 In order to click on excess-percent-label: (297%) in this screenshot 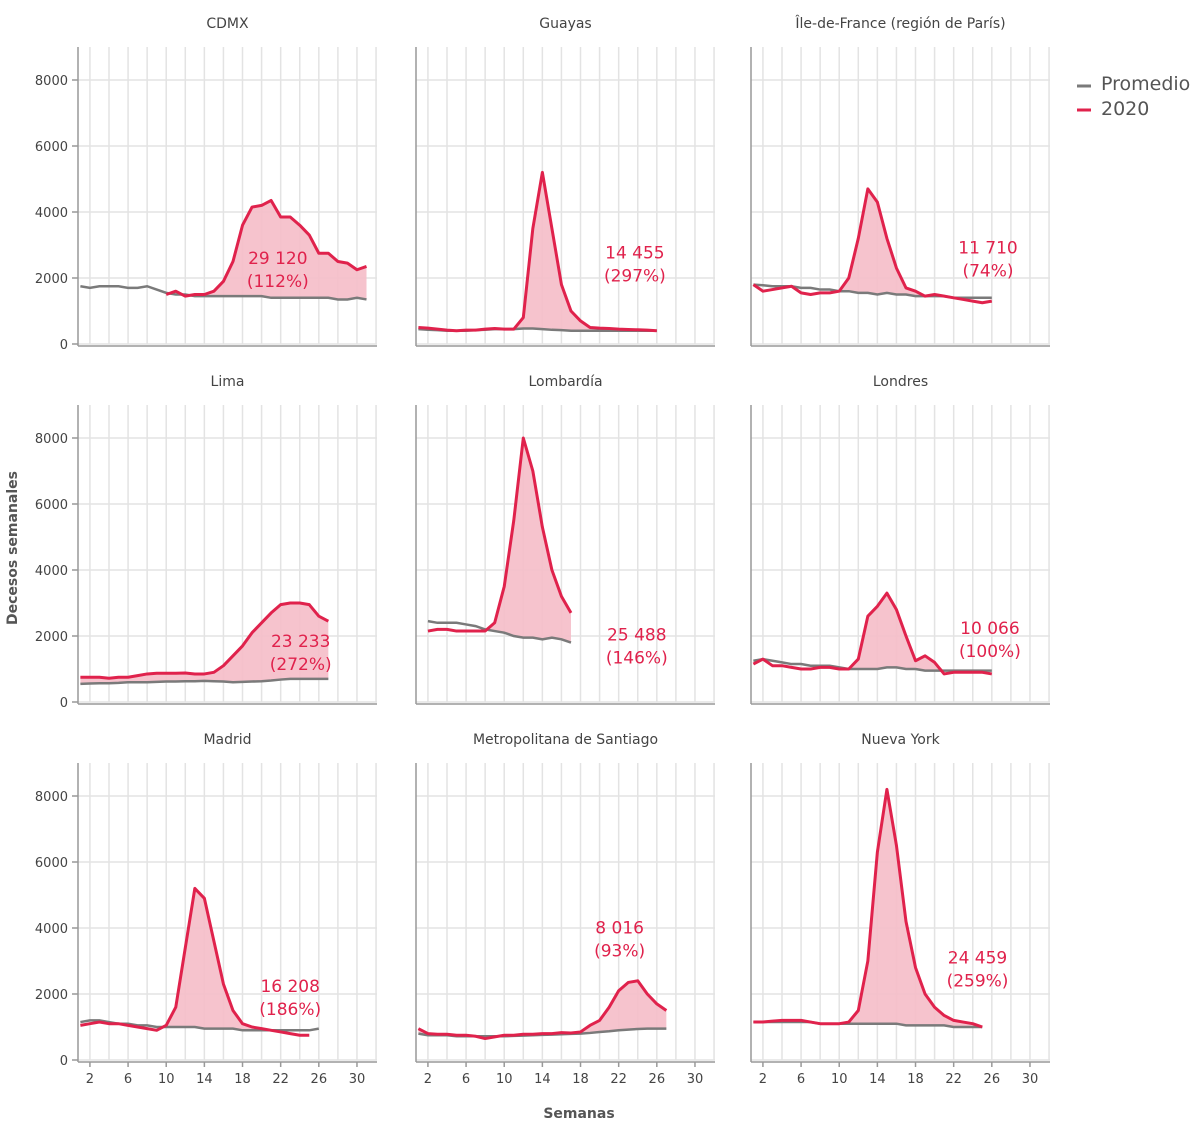, I will do `click(635, 277)`.